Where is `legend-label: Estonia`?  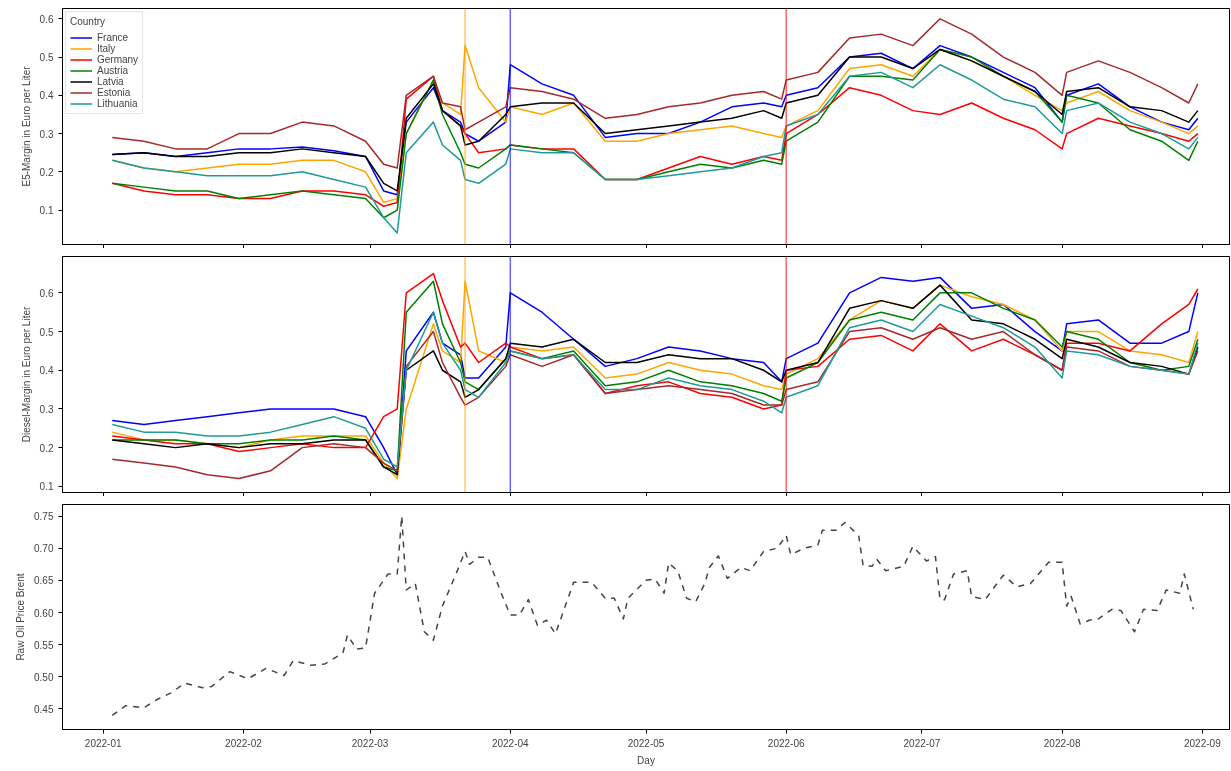 legend-label: Estonia is located at coordinates (114, 92).